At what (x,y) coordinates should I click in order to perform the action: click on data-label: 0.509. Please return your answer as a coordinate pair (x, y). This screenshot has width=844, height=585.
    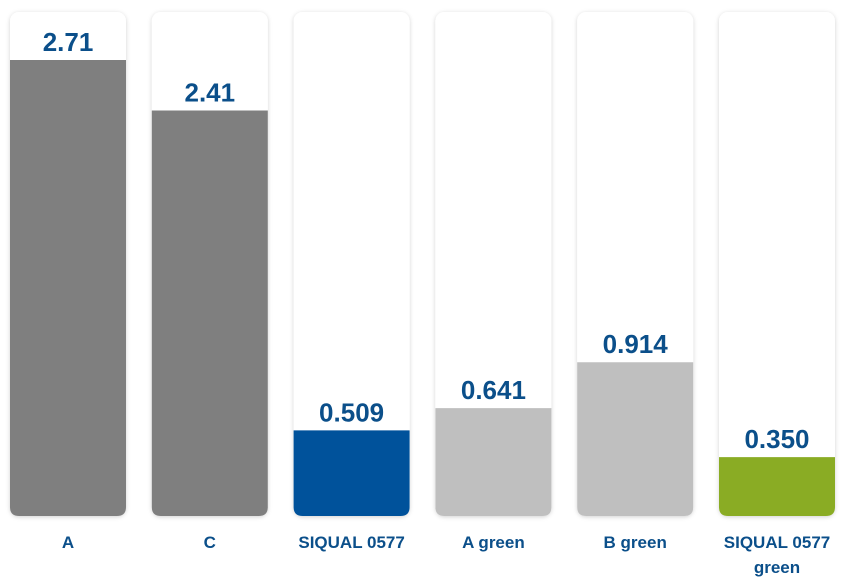
    Looking at the image, I should click on (351, 412).